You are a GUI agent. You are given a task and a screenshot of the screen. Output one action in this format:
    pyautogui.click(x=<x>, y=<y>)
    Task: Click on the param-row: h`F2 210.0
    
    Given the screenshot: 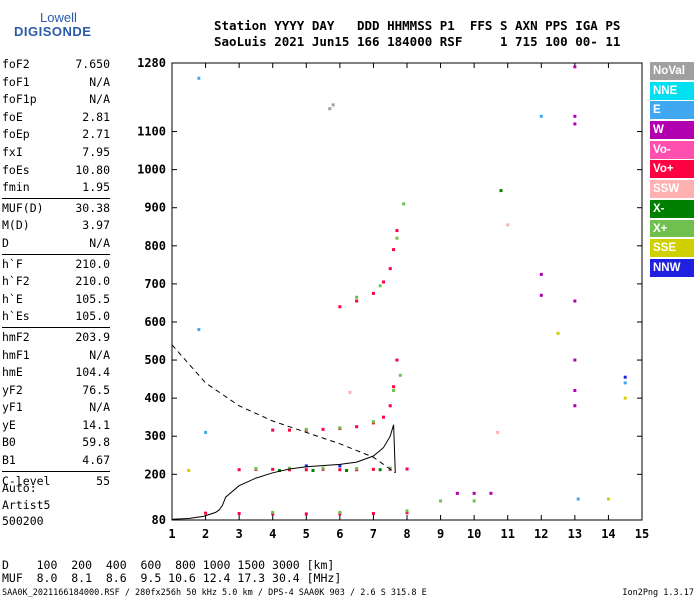 What is the action you would take?
    pyautogui.click(x=56, y=282)
    